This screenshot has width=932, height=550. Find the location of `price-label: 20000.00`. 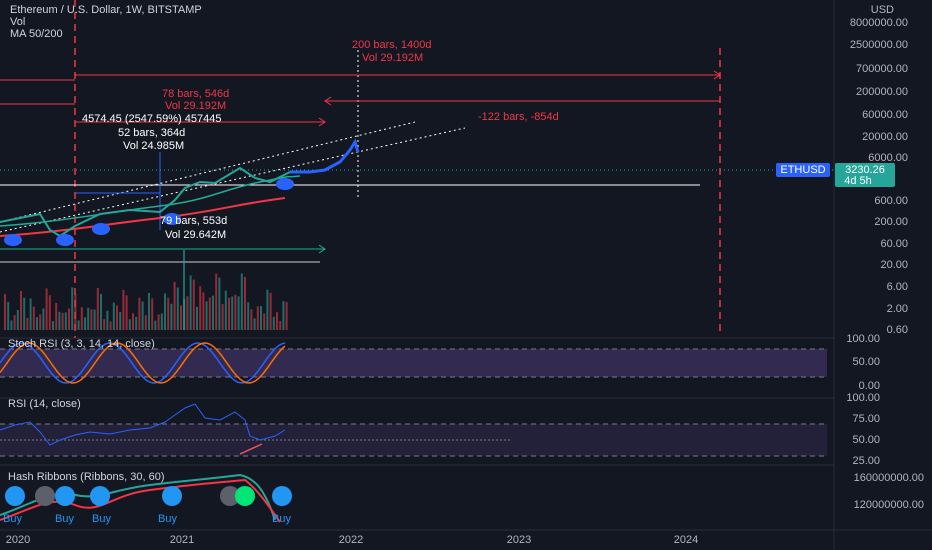

price-label: 20000.00 is located at coordinates (885, 137).